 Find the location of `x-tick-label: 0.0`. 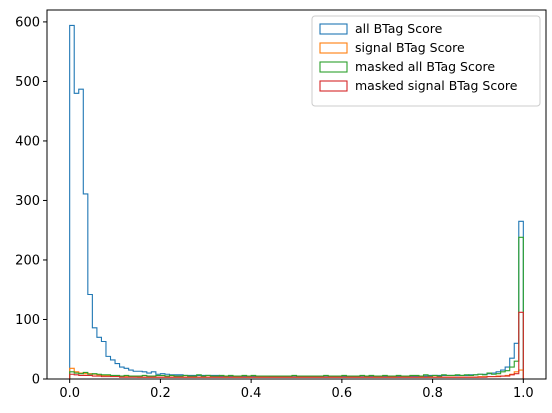

x-tick-label: 0.0 is located at coordinates (69, 393).